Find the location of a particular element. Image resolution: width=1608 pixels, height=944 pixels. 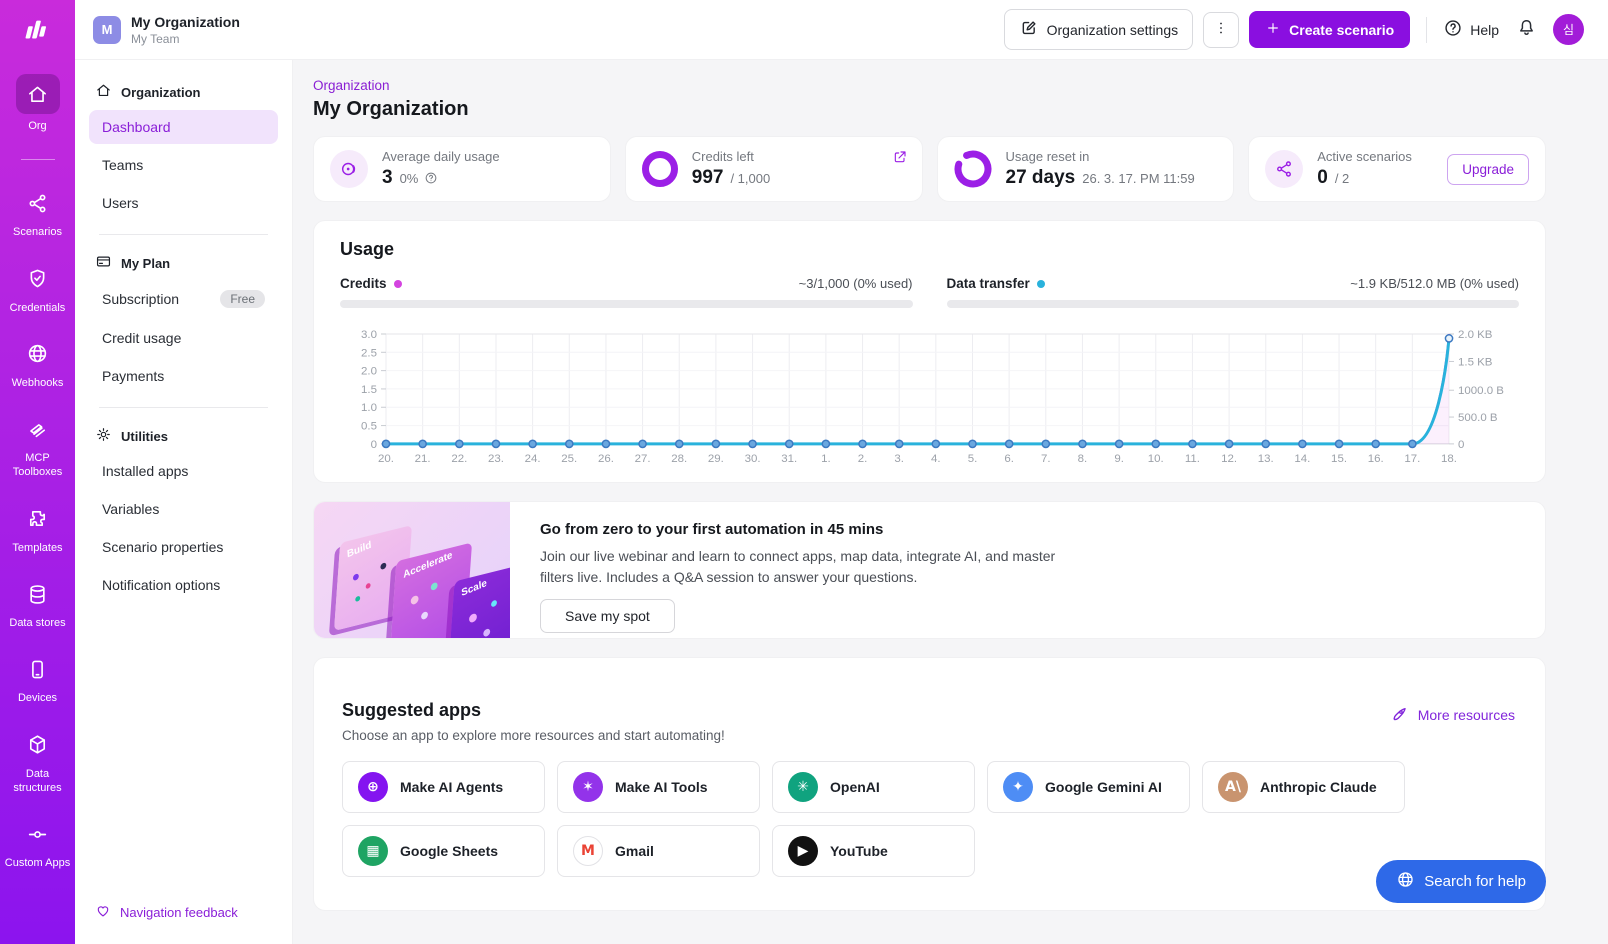

organization-settings-button: Organization settings is located at coordinates (1098, 29).